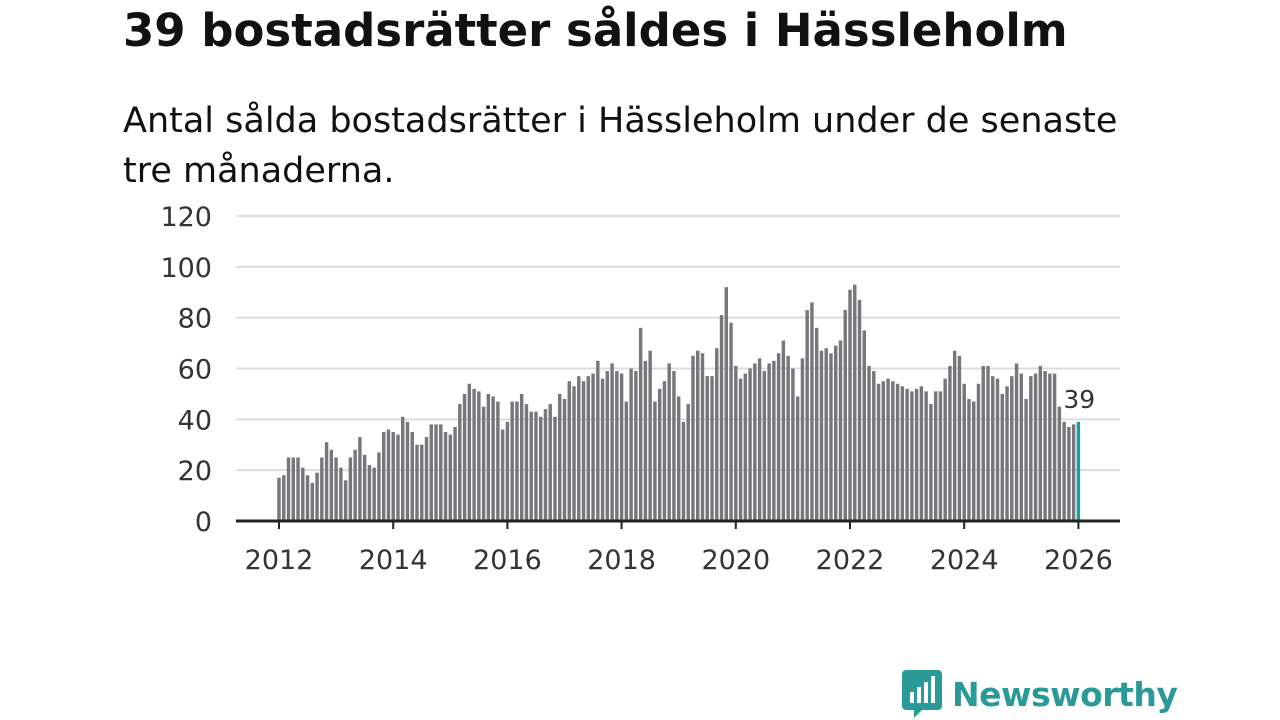 Image resolution: width=1280 pixels, height=720 pixels. I want to click on newsworthy-logo: Newsworthy, so click(1040, 694).